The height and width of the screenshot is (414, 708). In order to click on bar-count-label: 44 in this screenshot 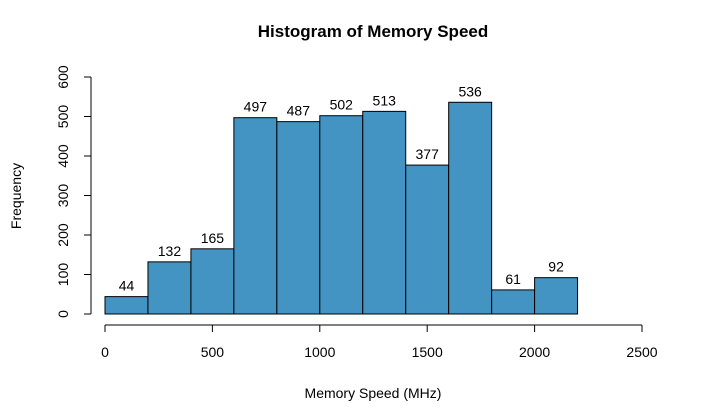, I will do `click(127, 286)`.